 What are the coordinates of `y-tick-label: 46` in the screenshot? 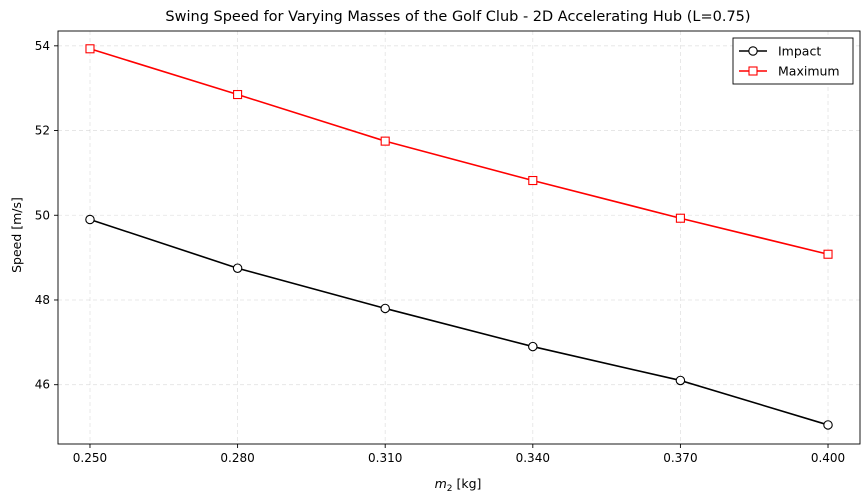 It's located at (42, 385).